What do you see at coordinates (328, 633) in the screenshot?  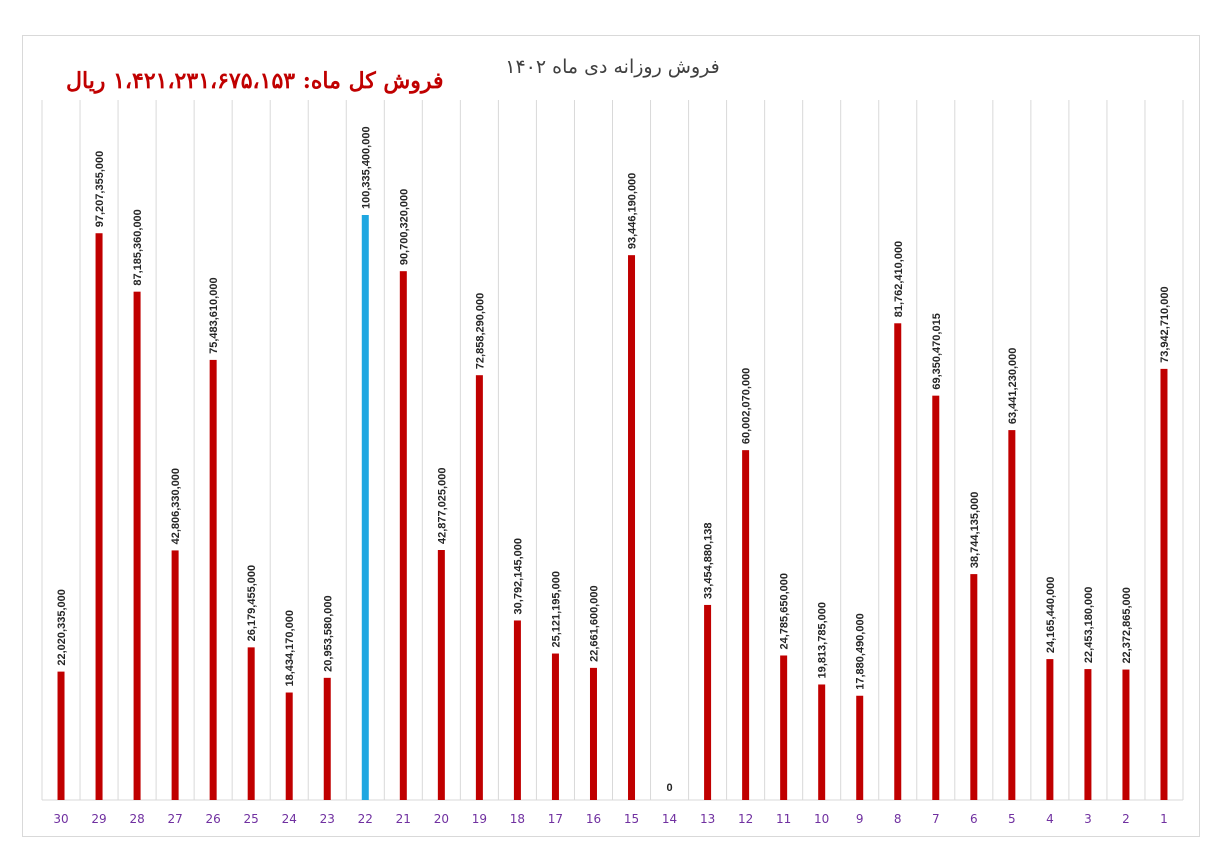 I see `value-label-23: 20,953,580,000` at bounding box center [328, 633].